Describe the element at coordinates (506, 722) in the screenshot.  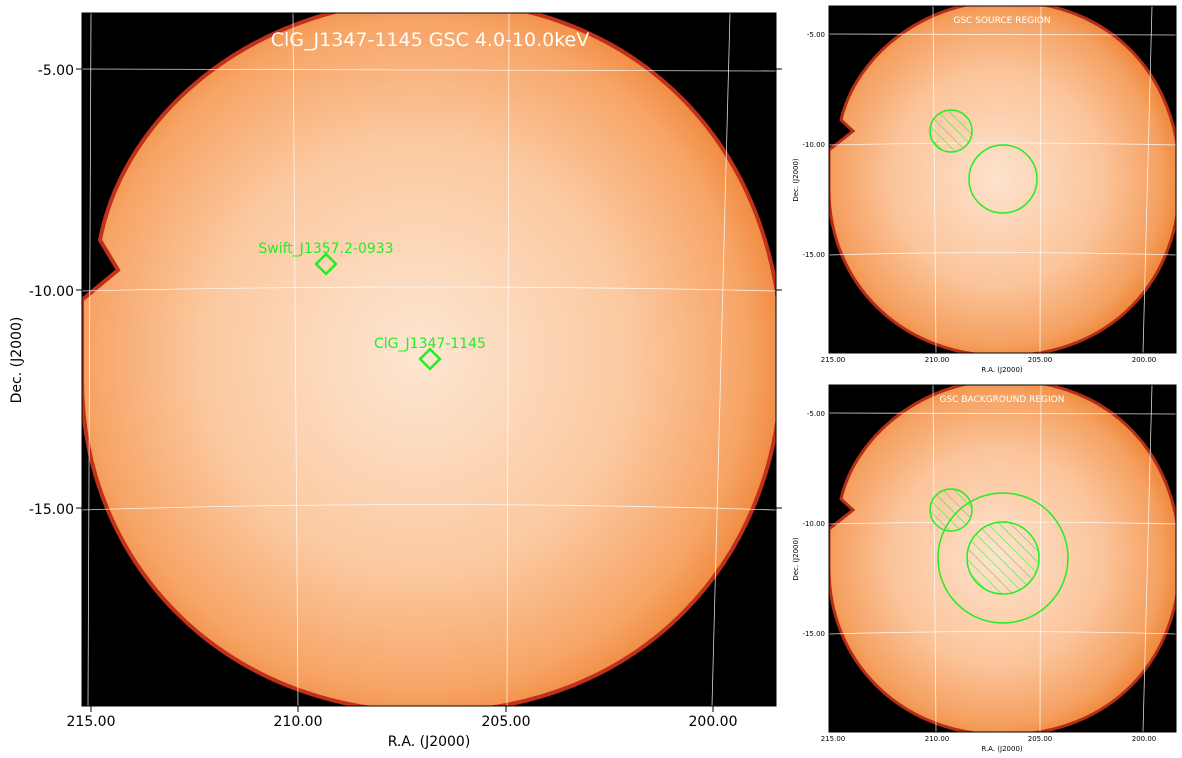
I see `main-xtick-3: 205.00` at that location.